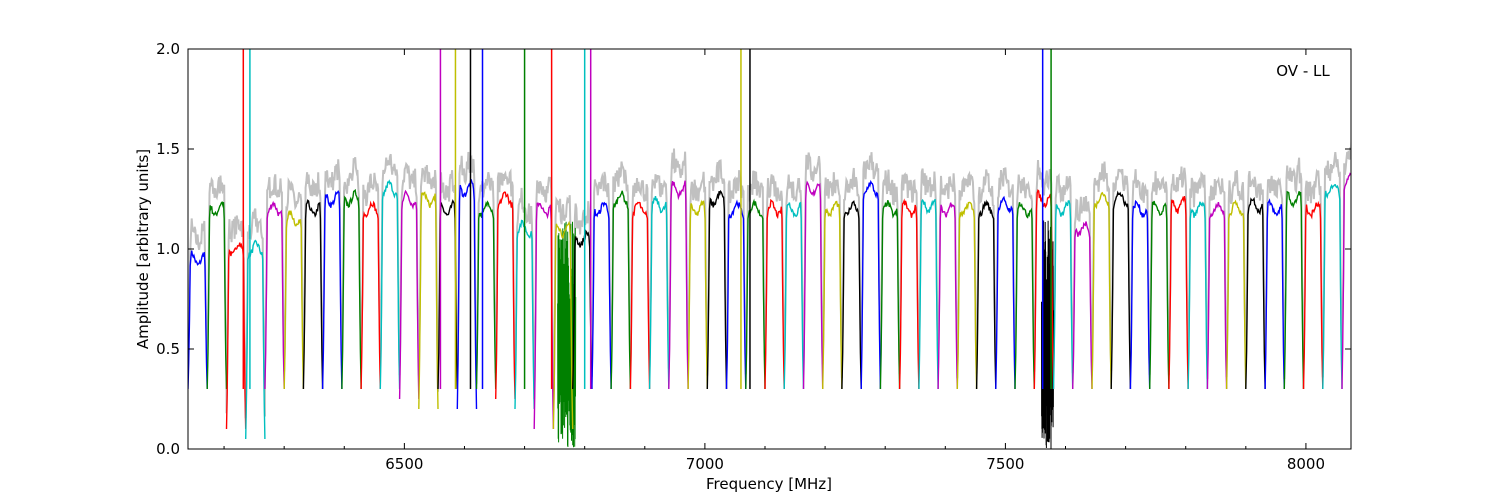 The width and height of the screenshot is (1500, 500). What do you see at coordinates (168, 149) in the screenshot?
I see `y-tick-label: 1.5` at bounding box center [168, 149].